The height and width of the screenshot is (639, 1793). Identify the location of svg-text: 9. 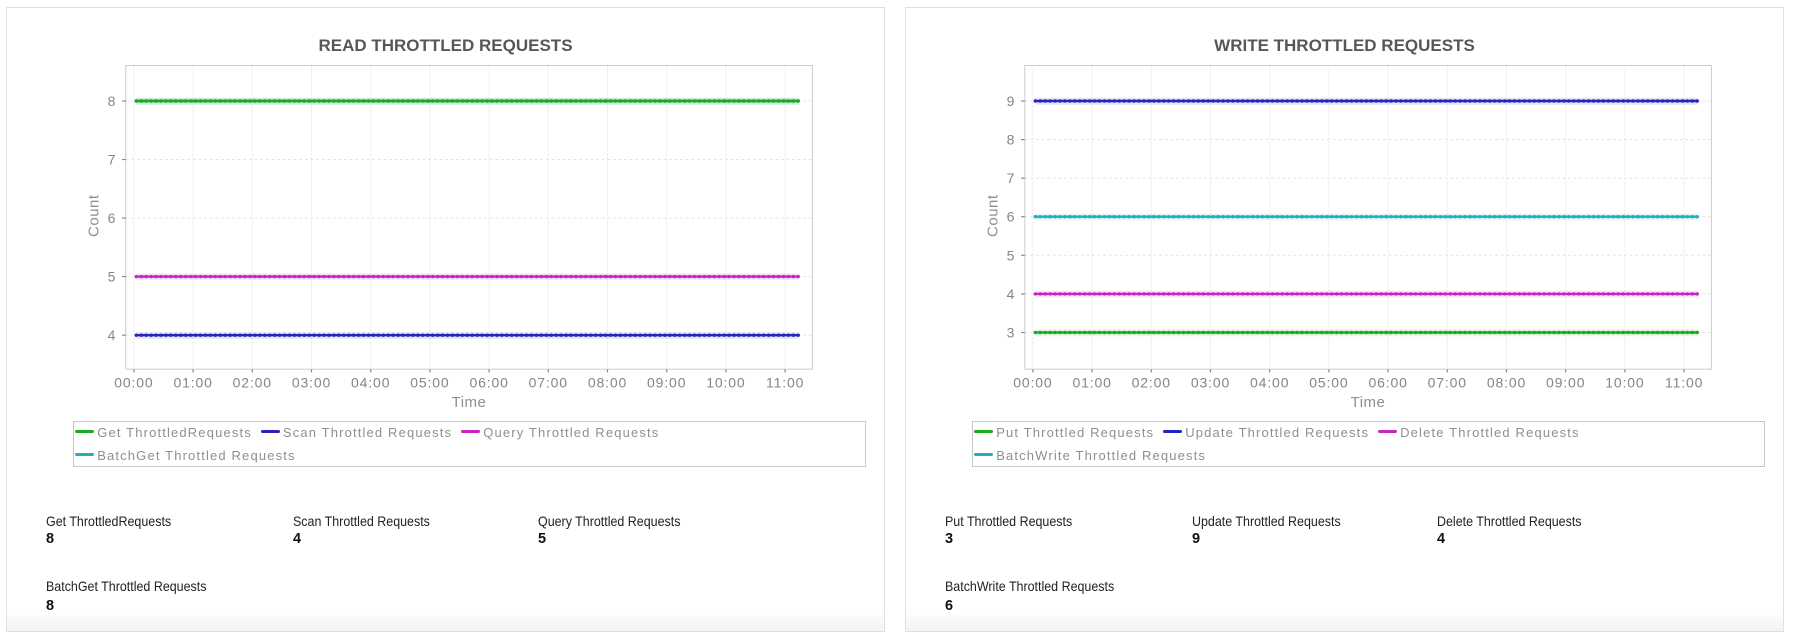
(1011, 101).